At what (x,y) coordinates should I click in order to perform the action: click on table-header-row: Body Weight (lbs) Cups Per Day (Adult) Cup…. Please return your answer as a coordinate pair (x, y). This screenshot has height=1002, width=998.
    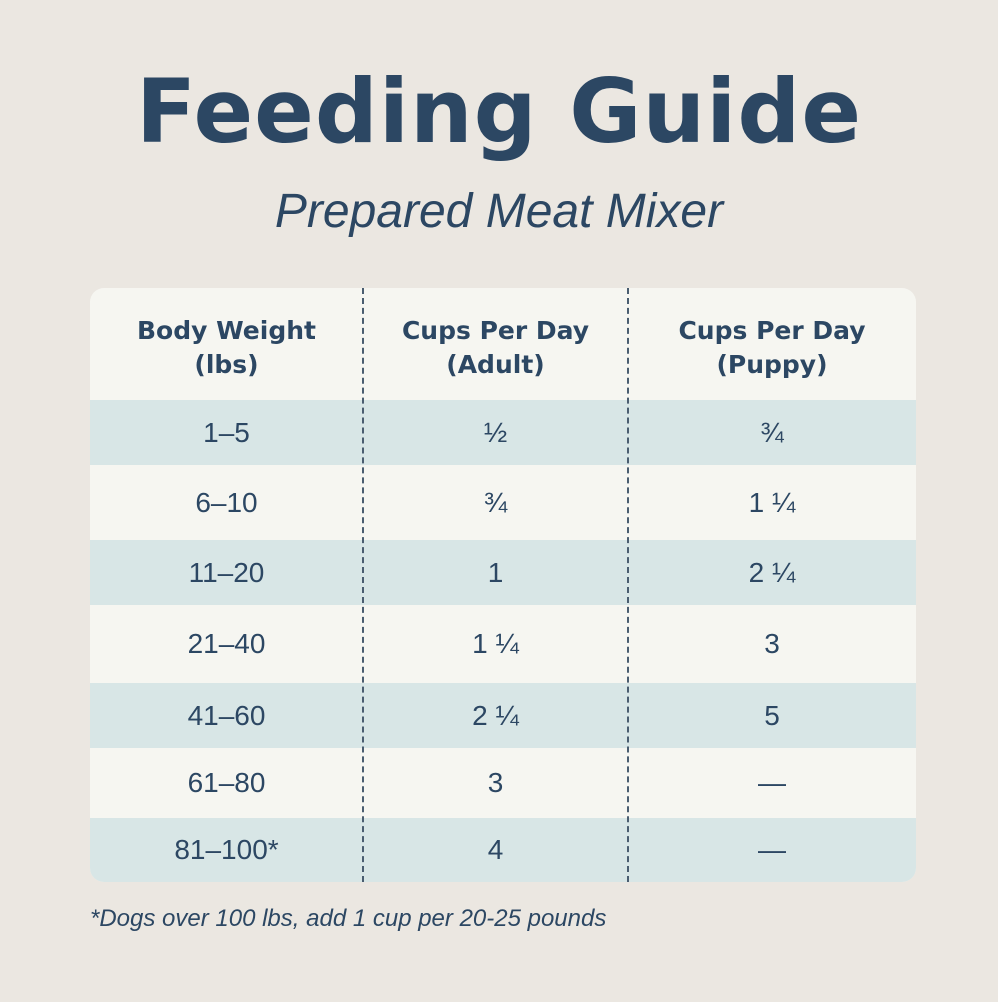
    Looking at the image, I should click on (503, 344).